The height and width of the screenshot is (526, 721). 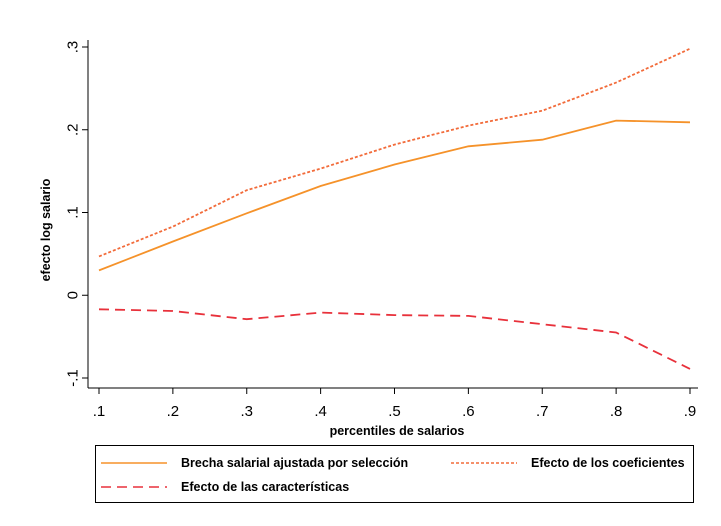 What do you see at coordinates (320, 411) in the screenshot?
I see `x-tick-label: .4` at bounding box center [320, 411].